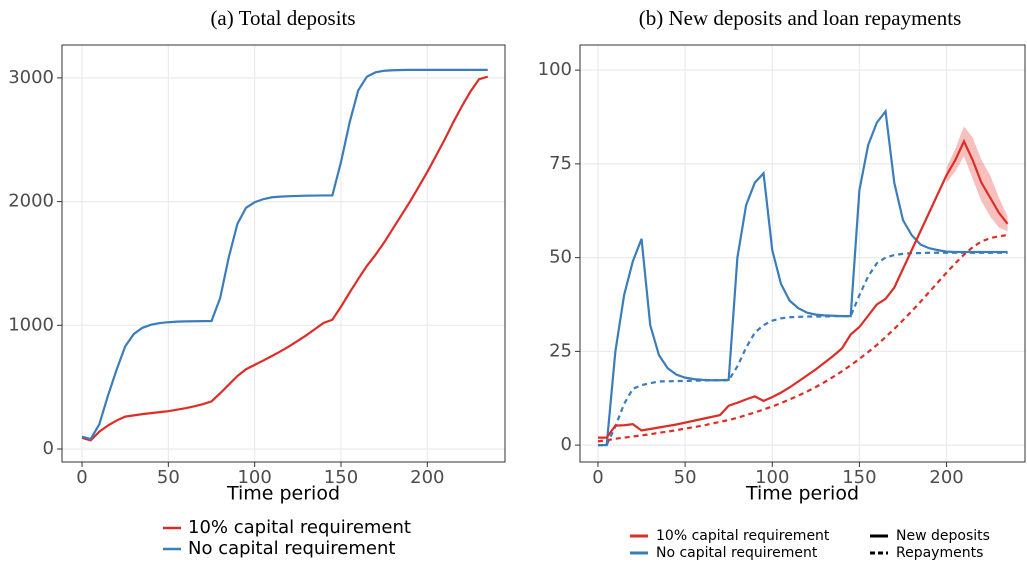  Describe the element at coordinates (943, 536) in the screenshot. I see `legend-label: New deposits` at that location.